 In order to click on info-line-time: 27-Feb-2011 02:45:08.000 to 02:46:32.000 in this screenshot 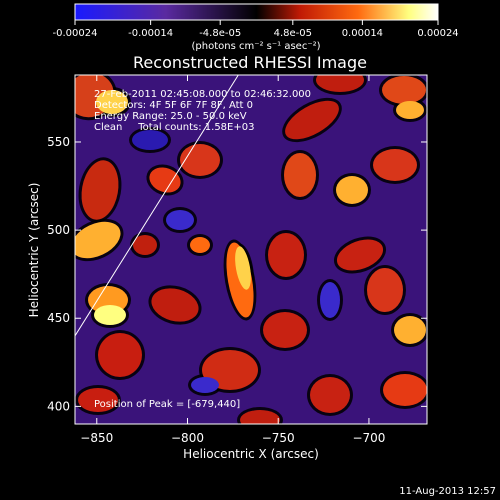, I will do `click(202, 94)`.